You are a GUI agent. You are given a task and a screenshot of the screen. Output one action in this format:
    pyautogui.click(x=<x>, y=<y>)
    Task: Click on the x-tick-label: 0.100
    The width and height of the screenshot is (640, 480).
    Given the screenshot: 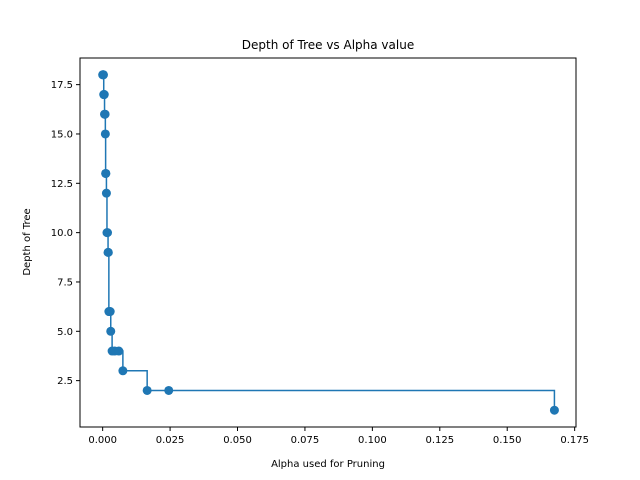 What is the action you would take?
    pyautogui.click(x=372, y=440)
    